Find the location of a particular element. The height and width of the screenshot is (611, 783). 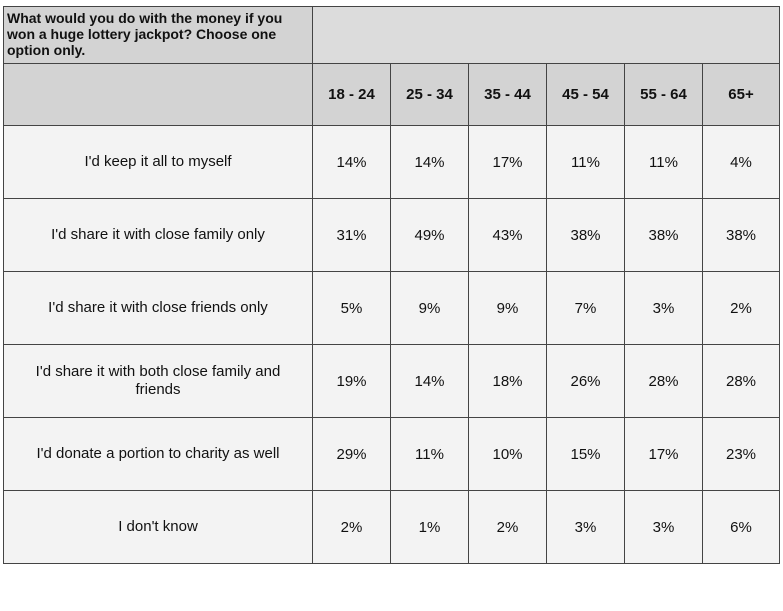

row-label: I'd share it with close friends only is located at coordinates (158, 308).